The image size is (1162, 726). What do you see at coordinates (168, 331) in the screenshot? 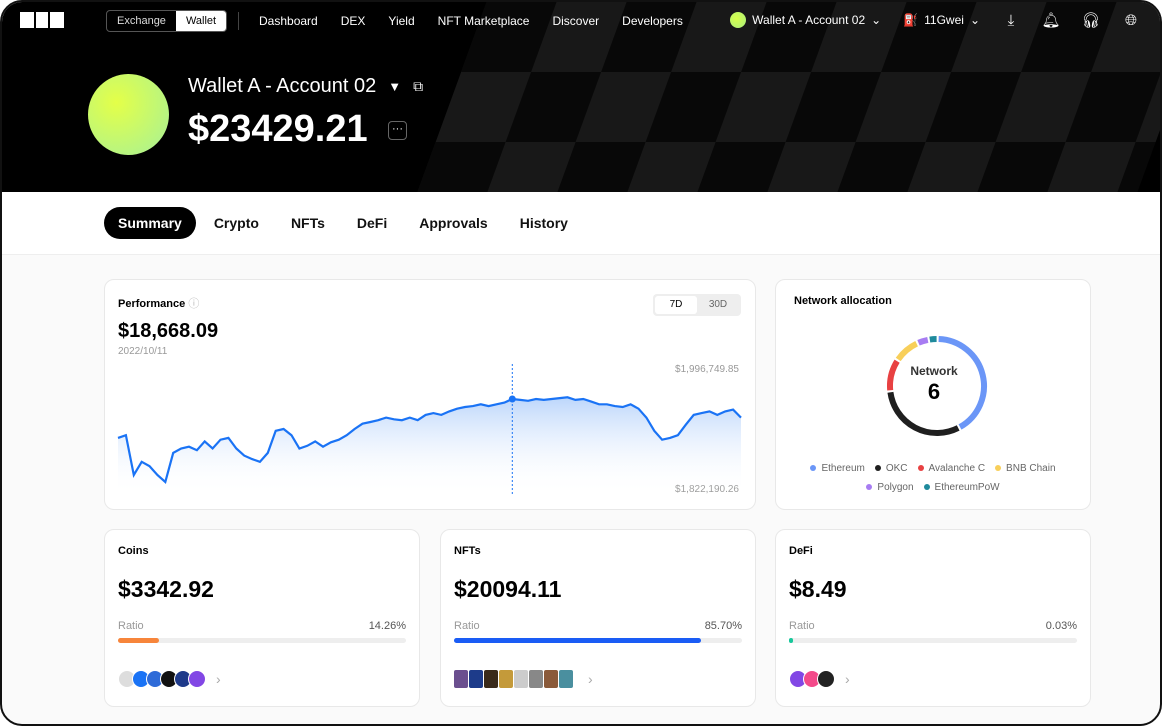
I see `performance-value: $18,668.09` at bounding box center [168, 331].